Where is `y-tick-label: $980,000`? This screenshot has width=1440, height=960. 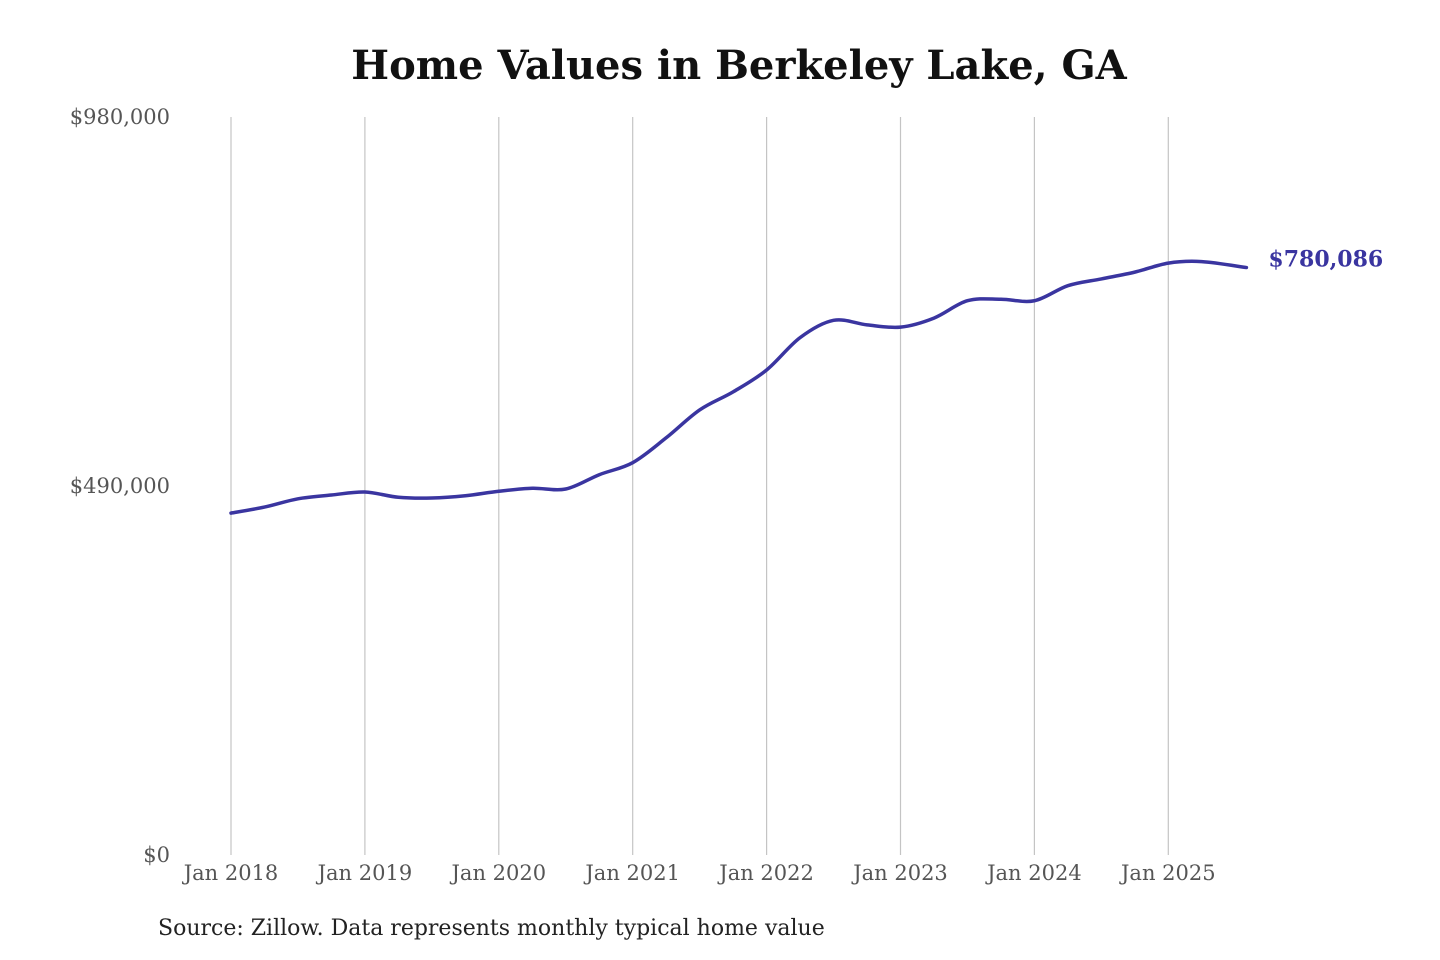
y-tick-label: $980,000 is located at coordinates (120, 117).